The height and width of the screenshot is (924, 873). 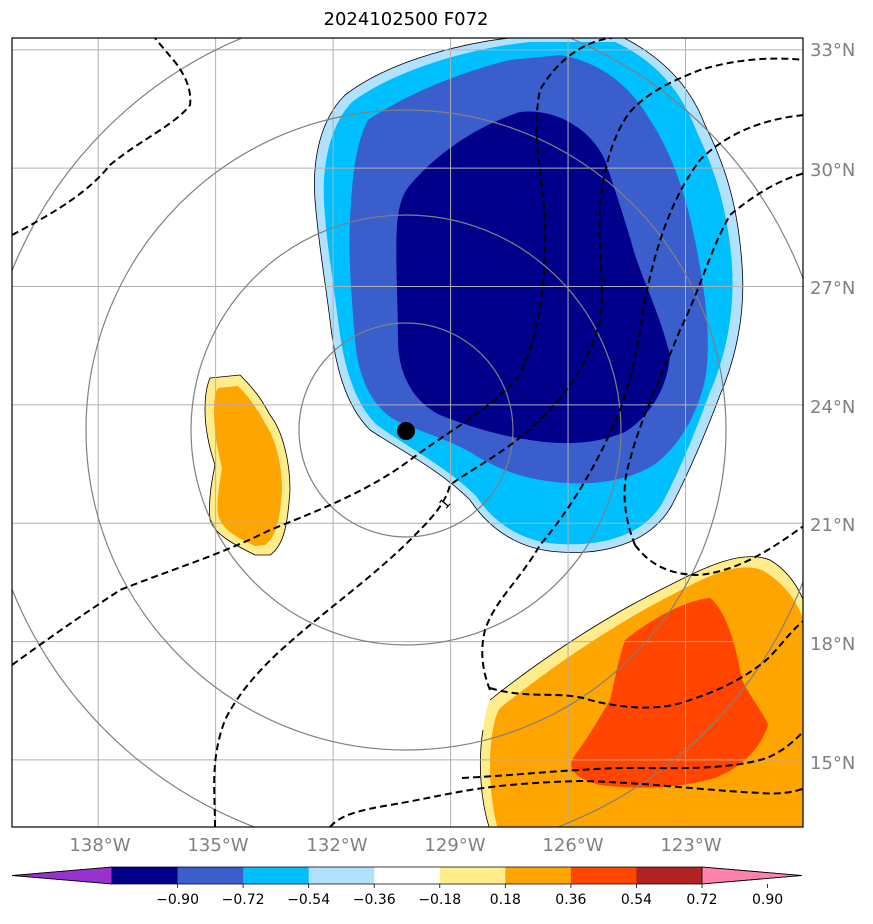 What do you see at coordinates (454, 845) in the screenshot?
I see `lon-label-129: 129°W` at bounding box center [454, 845].